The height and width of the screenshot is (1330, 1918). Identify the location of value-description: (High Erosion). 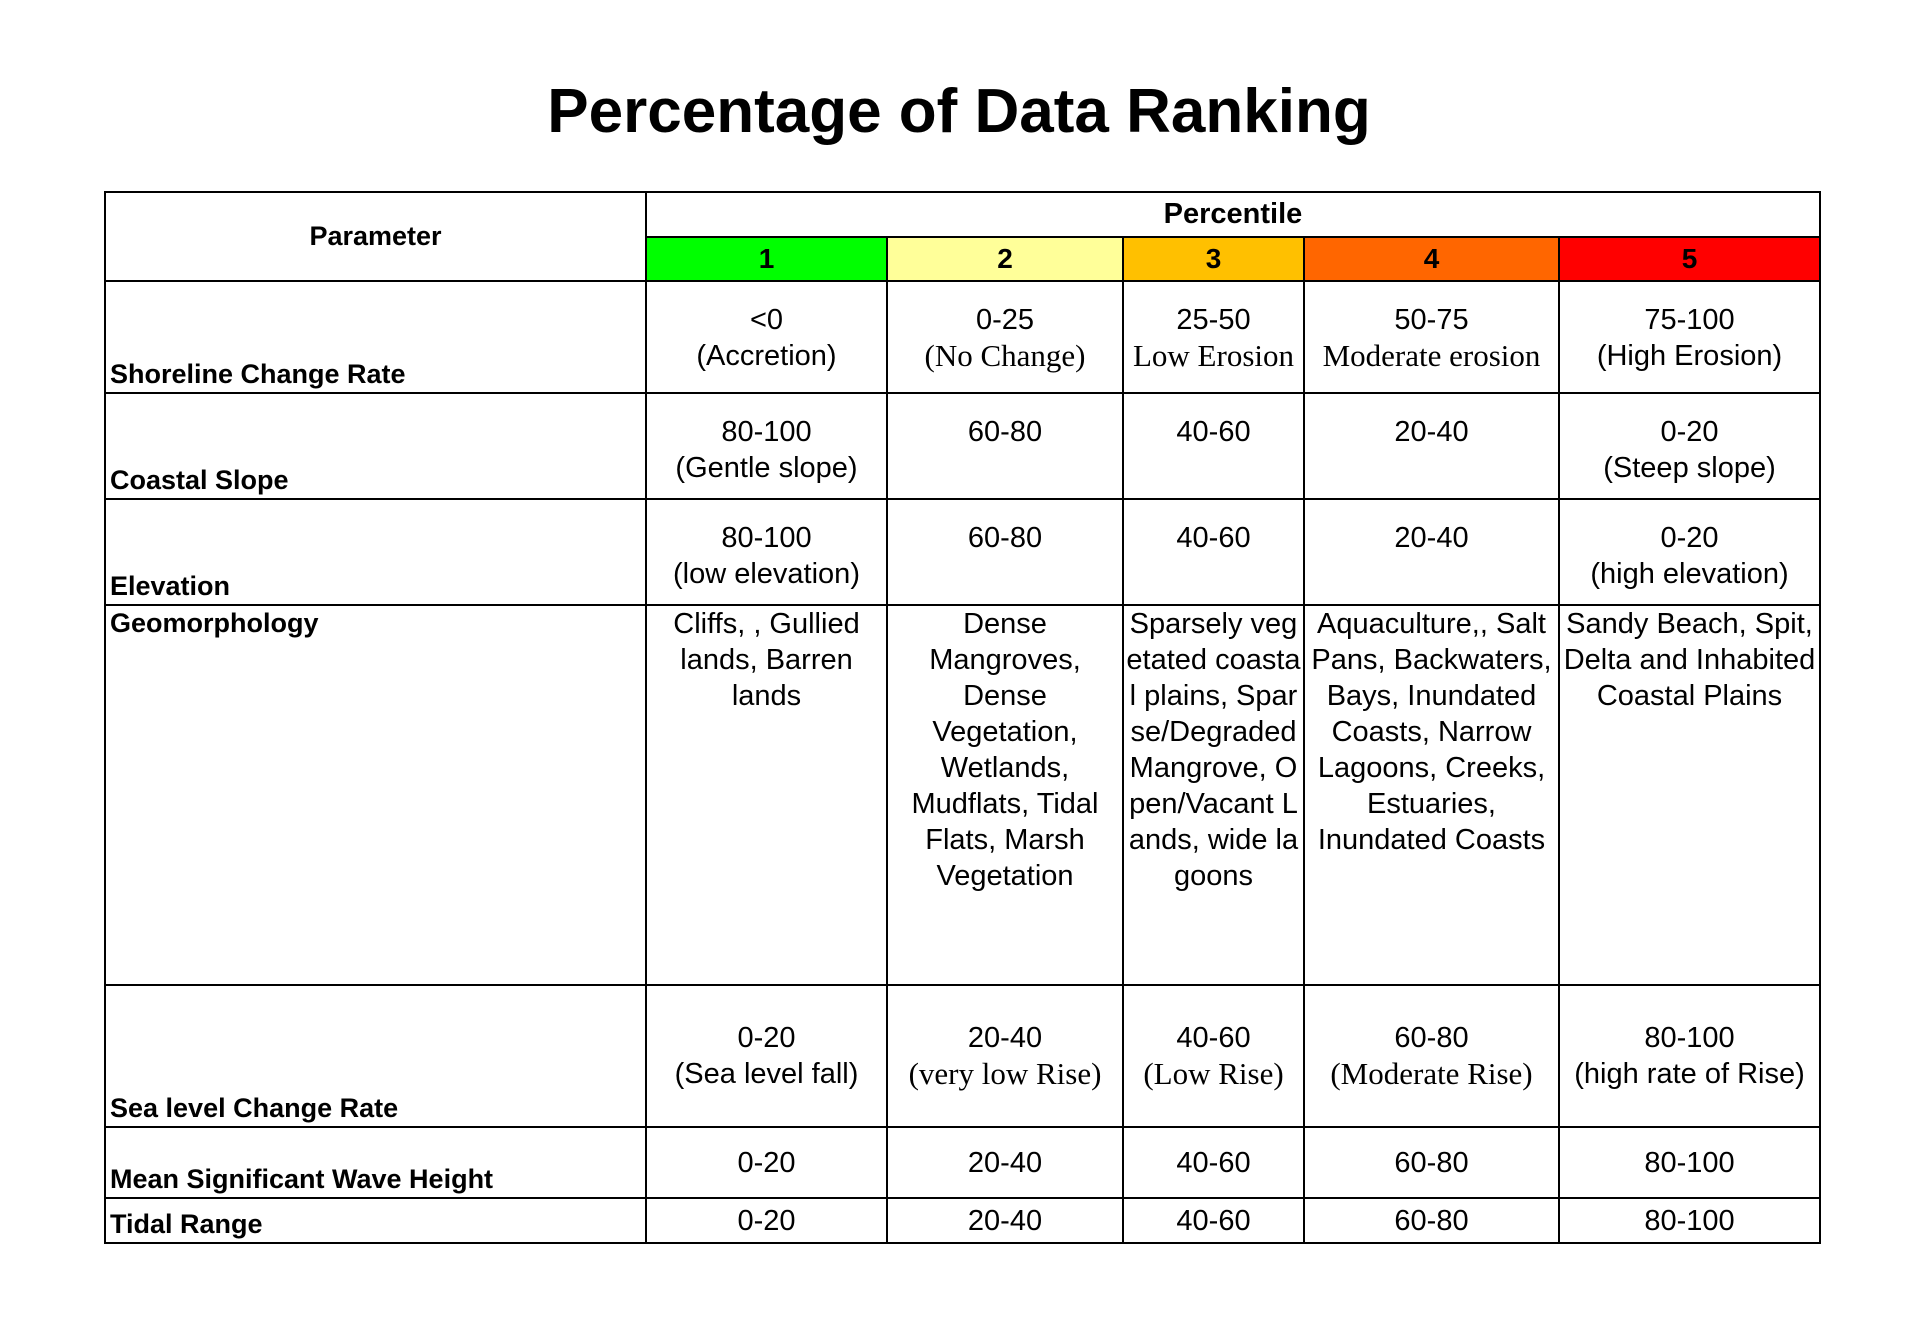
(1689, 356).